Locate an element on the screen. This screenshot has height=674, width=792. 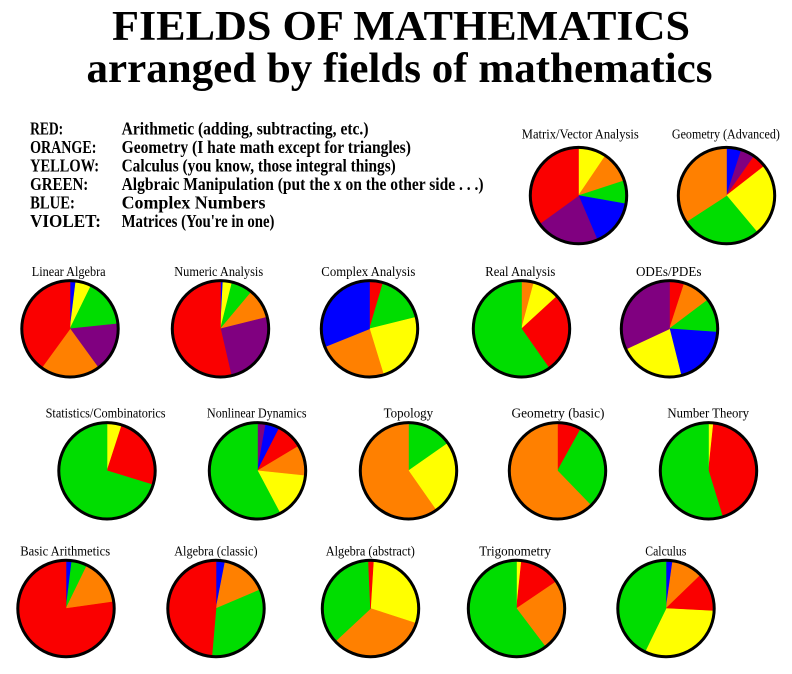
svg-text: Topology is located at coordinates (409, 414).